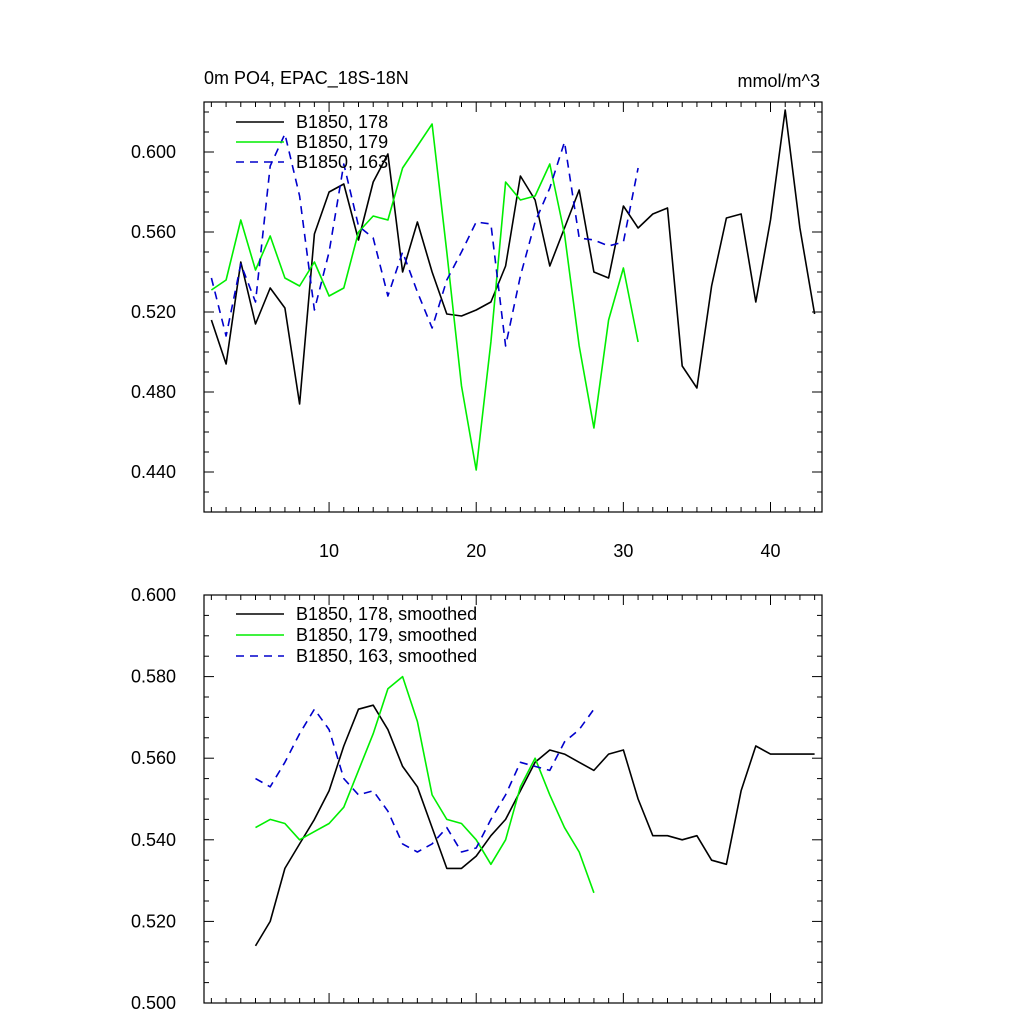  Describe the element at coordinates (329, 551) in the screenshot. I see `x-tick-label: 10` at that location.